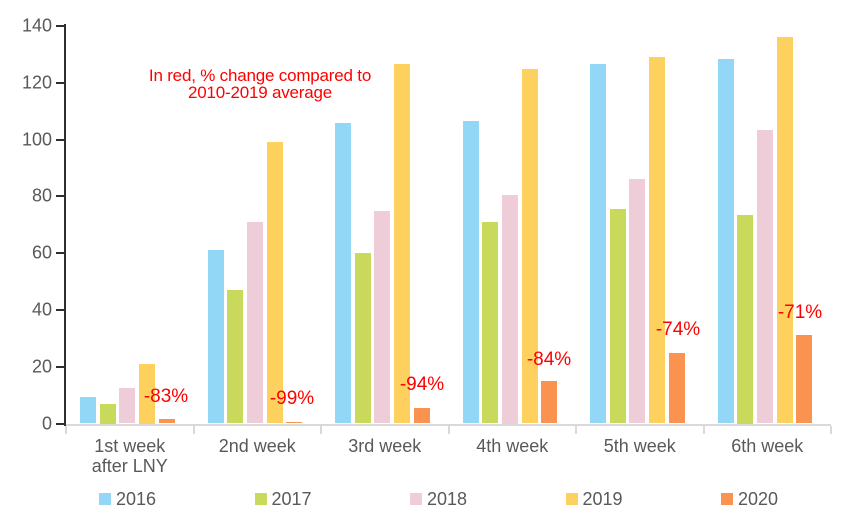 This screenshot has width=855, height=526. What do you see at coordinates (804, 379) in the screenshot?
I see `bar-2020-6th-week` at bounding box center [804, 379].